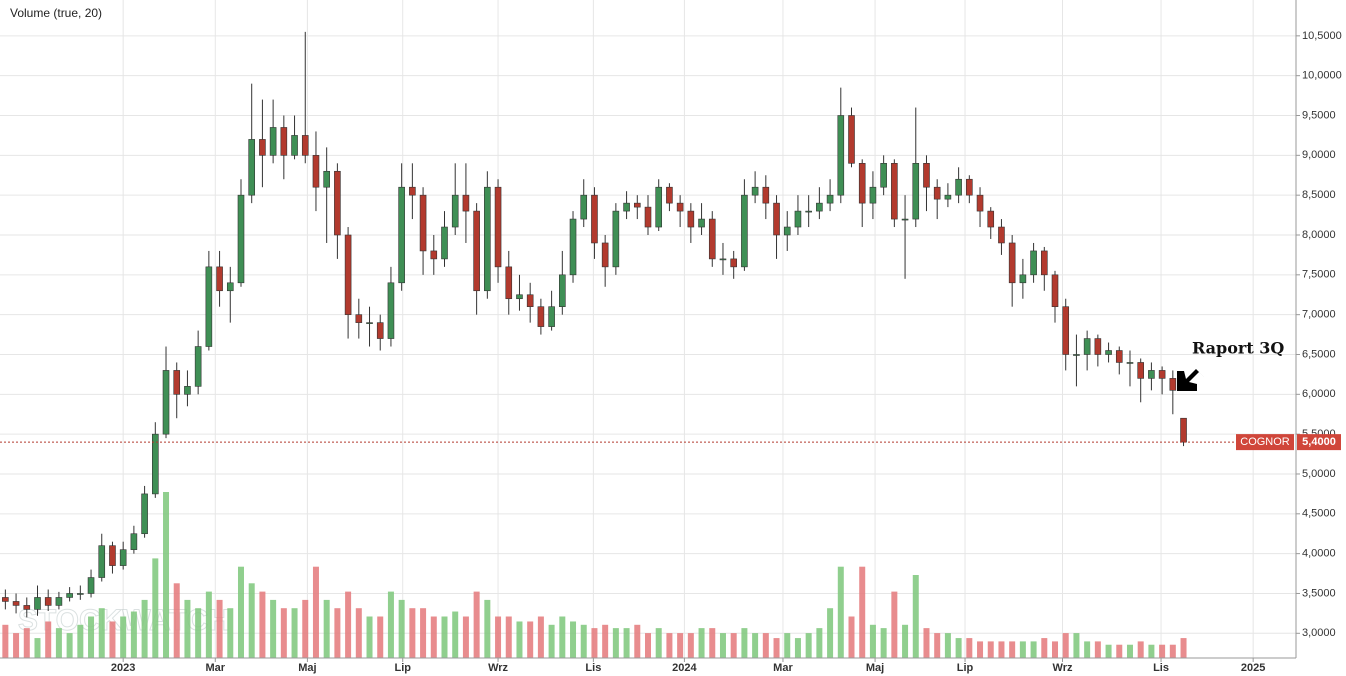 The image size is (1346, 676). Describe the element at coordinates (684, 668) in the screenshot. I see `x-tick-label: 2024` at that location.